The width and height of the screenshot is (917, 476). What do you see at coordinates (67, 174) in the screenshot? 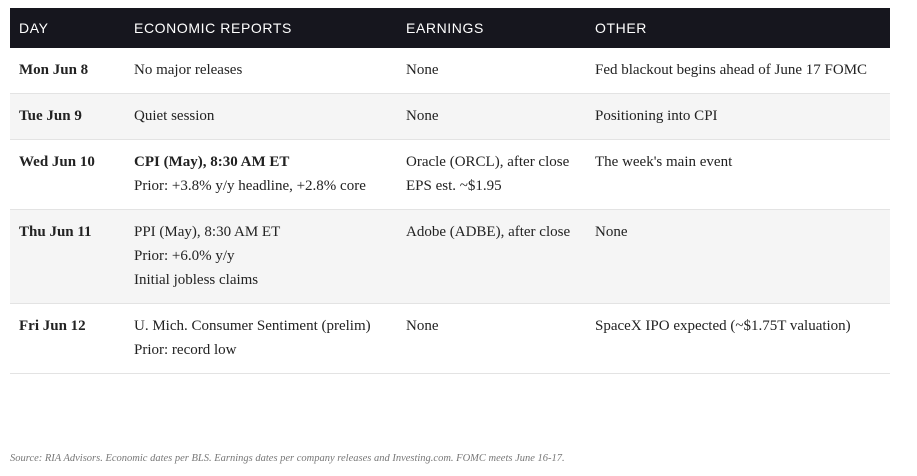
I see `day-cell: Wed Jun 10` at bounding box center [67, 174].